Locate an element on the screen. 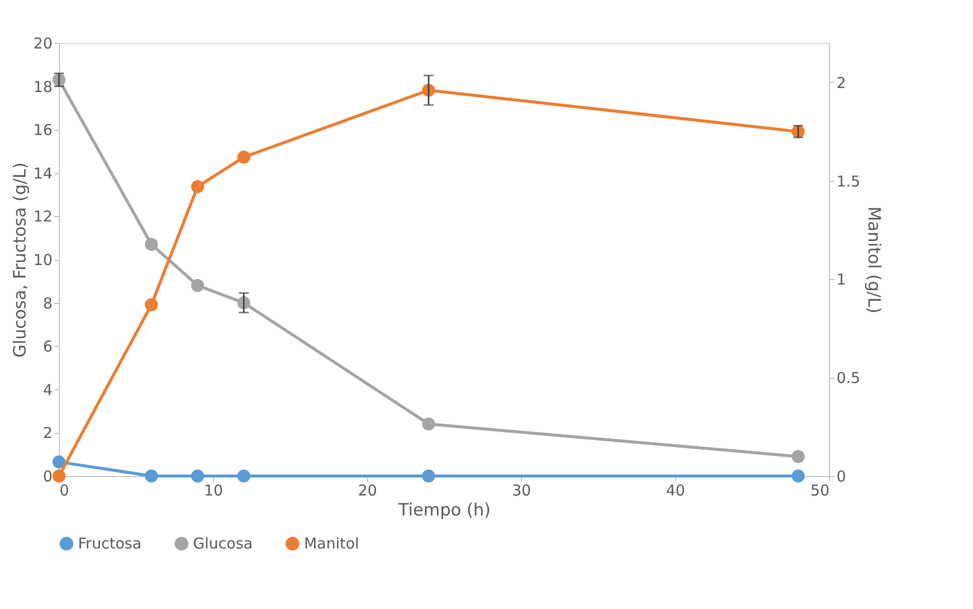 Image resolution: width=973 pixels, height=609 pixels. legend-label: Manitol is located at coordinates (332, 543).